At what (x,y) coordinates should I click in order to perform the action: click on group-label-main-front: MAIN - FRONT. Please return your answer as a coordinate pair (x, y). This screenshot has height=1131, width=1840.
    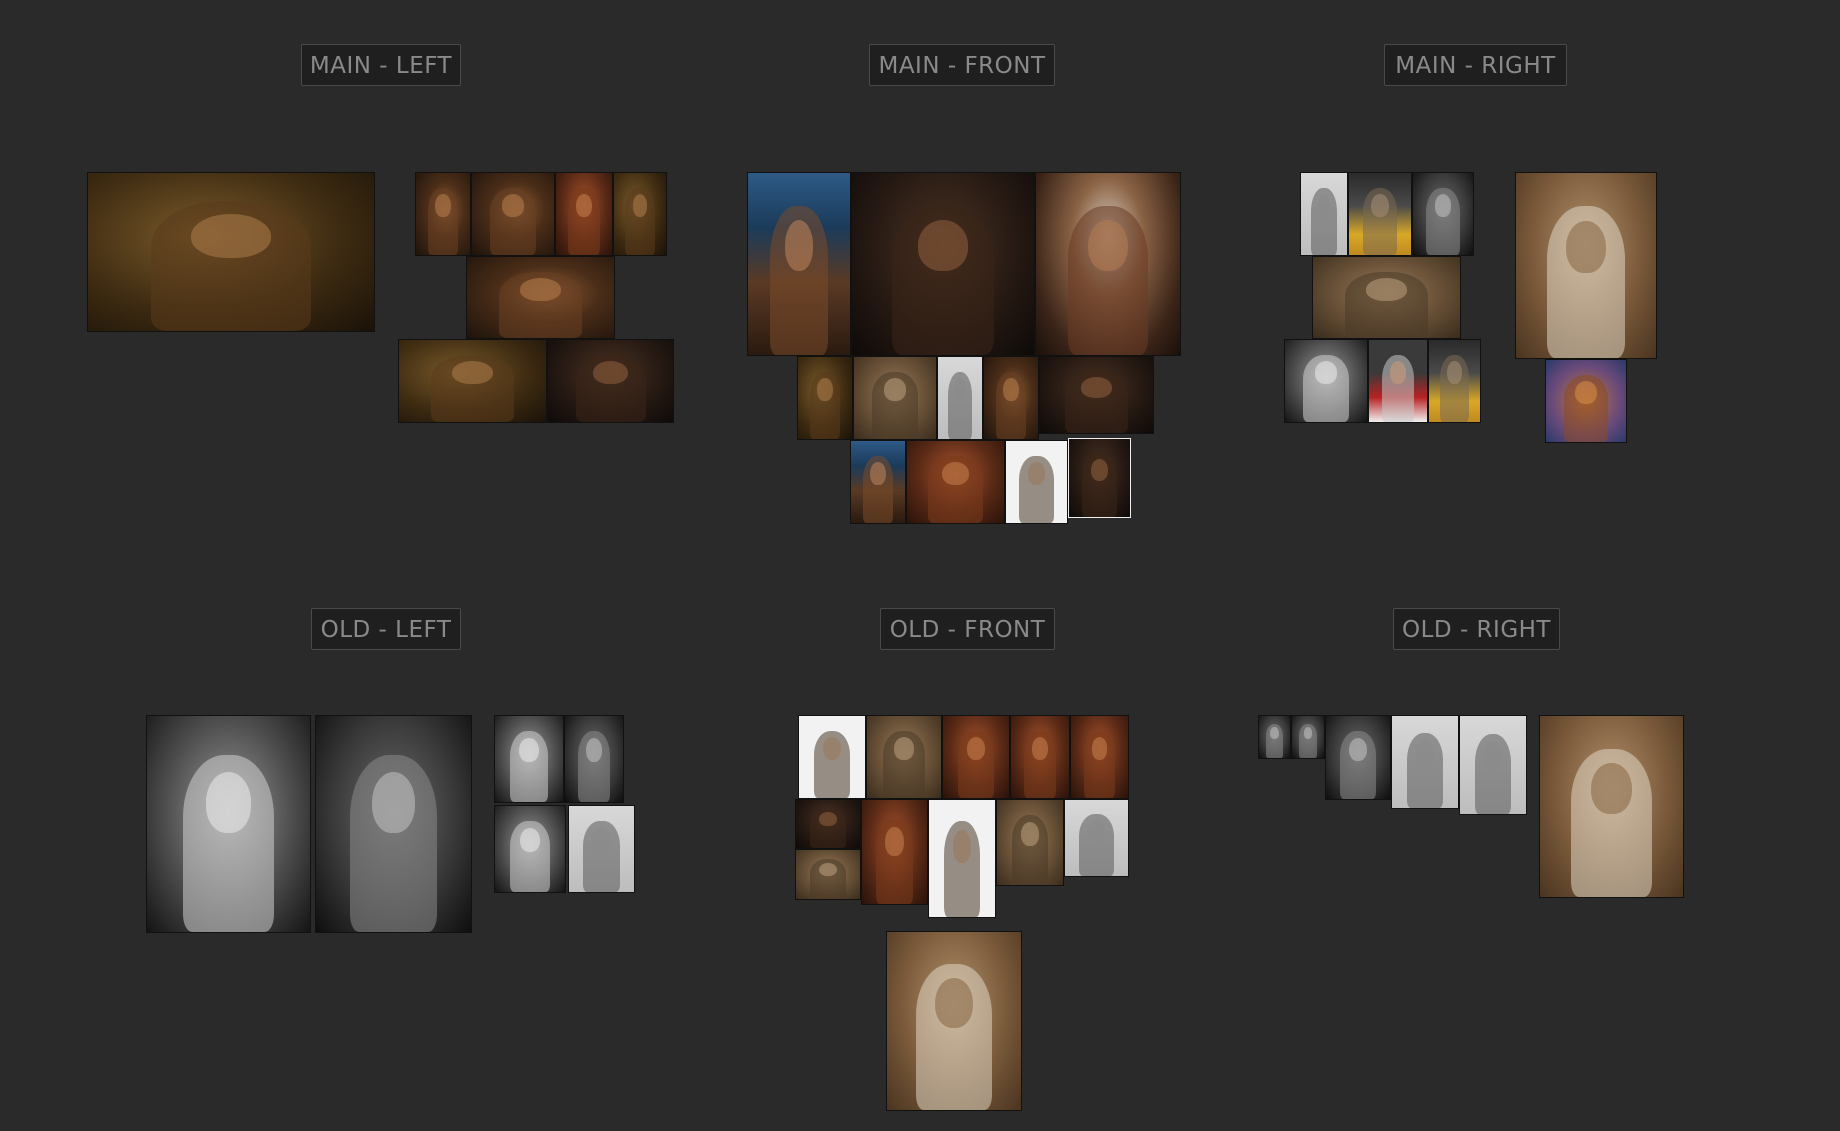
    Looking at the image, I should click on (962, 65).